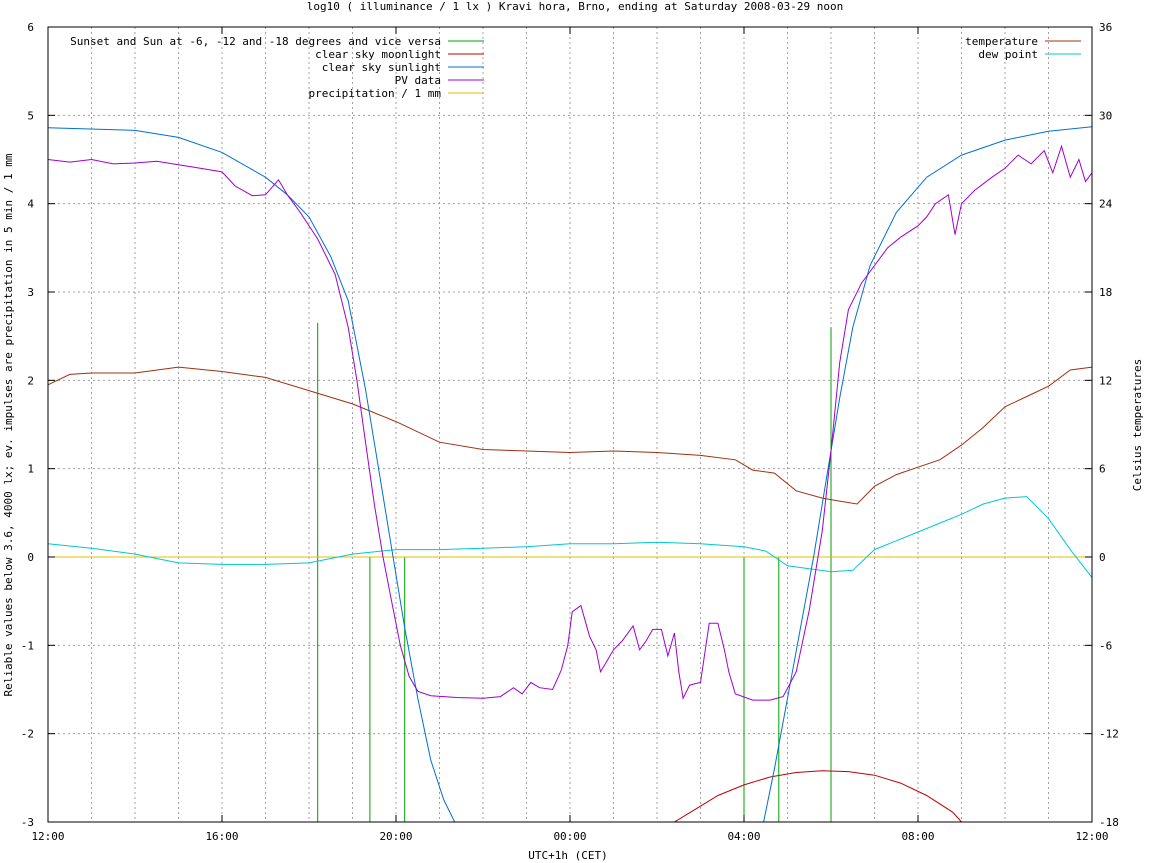  I want to click on y-tick-label: 1, so click(30, 469).